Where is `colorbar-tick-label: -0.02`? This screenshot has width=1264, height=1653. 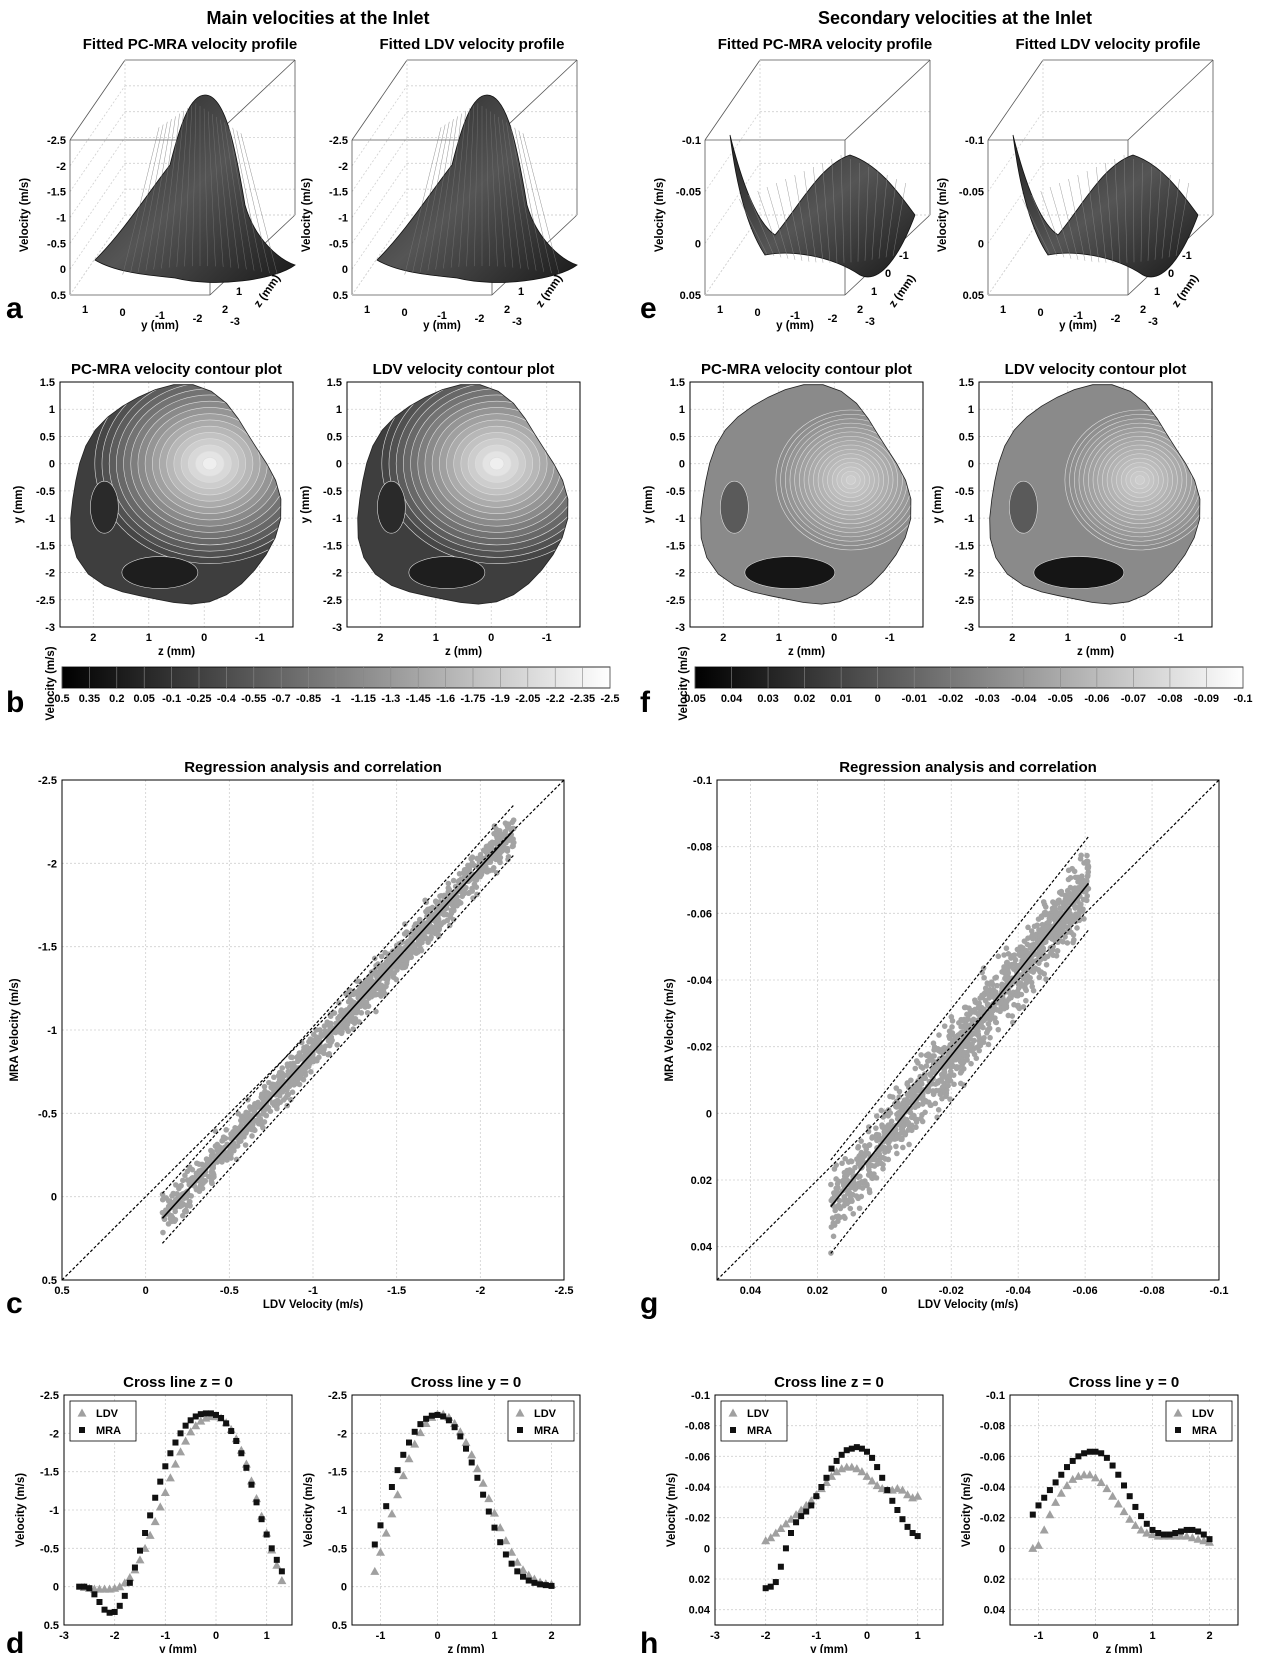 colorbar-tick-label: -0.02 is located at coordinates (950, 699).